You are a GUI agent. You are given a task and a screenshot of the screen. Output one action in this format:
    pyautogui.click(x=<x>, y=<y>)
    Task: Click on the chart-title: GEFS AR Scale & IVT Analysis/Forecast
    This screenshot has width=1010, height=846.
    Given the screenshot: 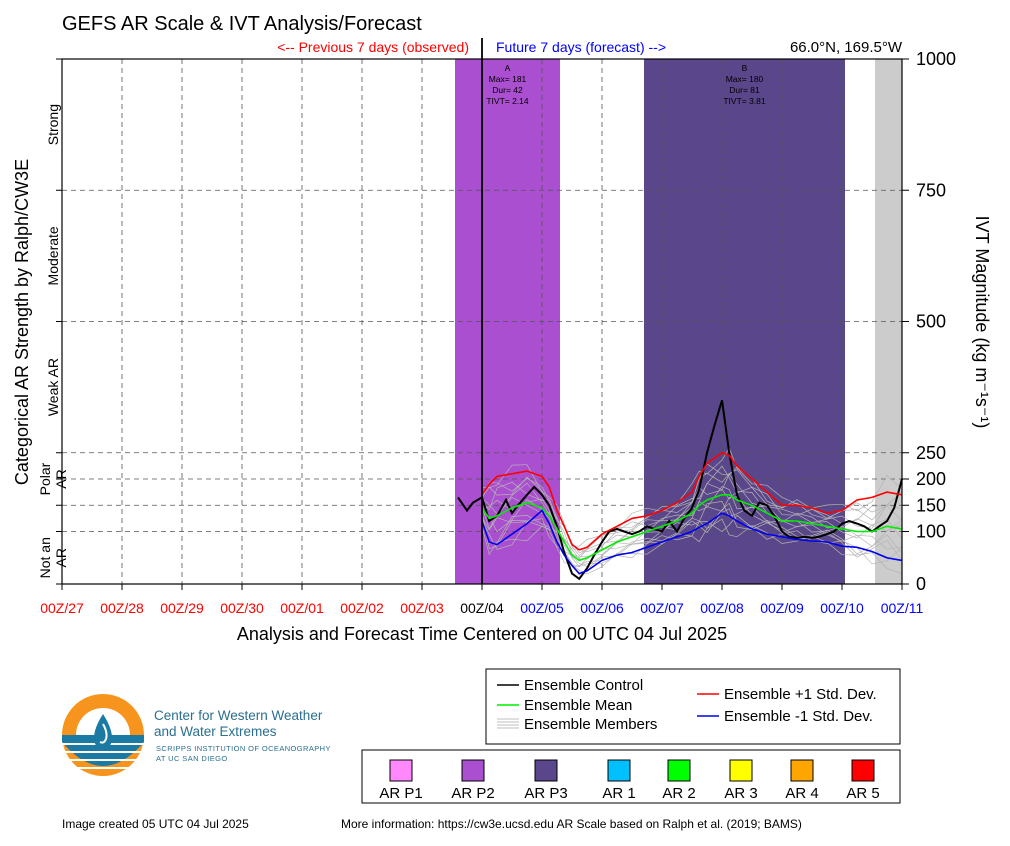 What is the action you would take?
    pyautogui.click(x=242, y=24)
    